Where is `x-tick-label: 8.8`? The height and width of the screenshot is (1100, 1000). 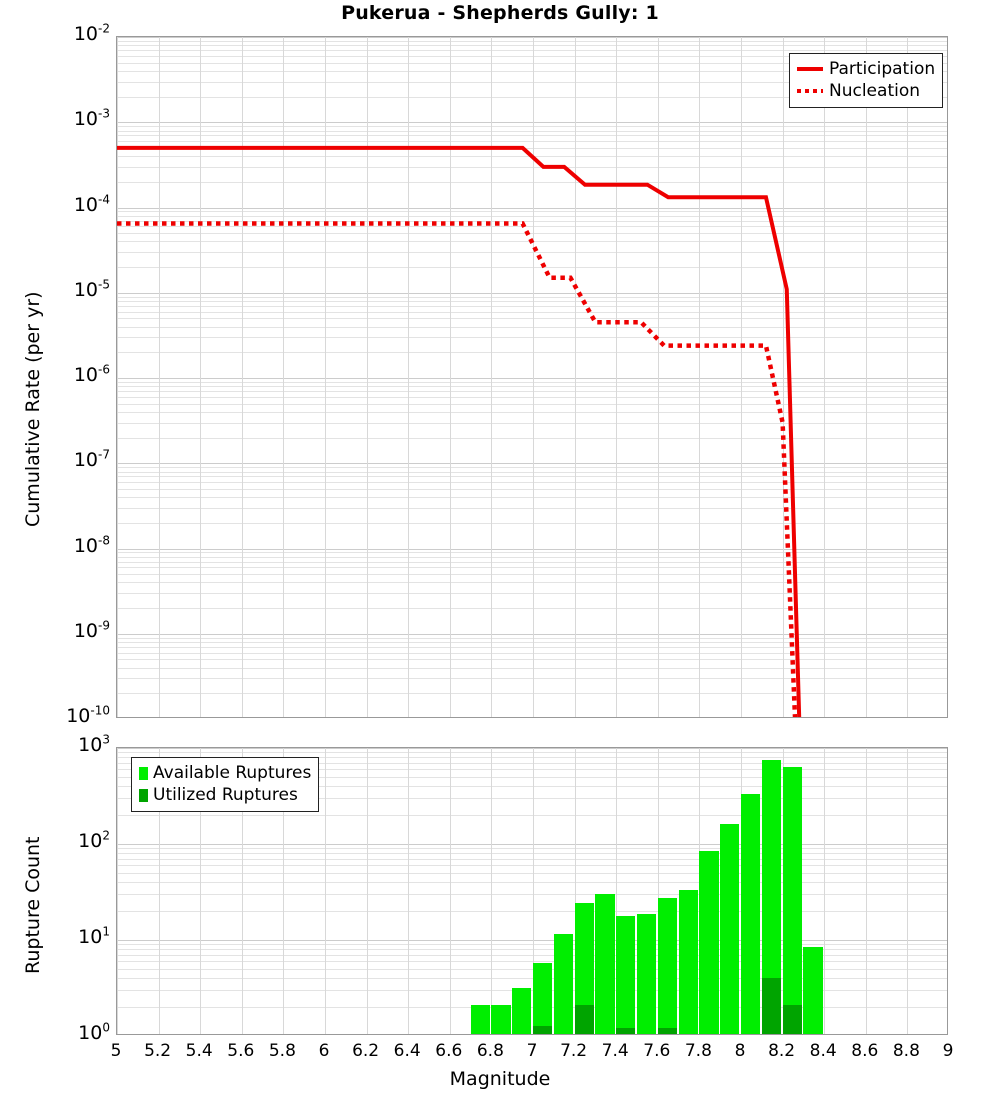 x-tick-label: 8.8 is located at coordinates (906, 1051).